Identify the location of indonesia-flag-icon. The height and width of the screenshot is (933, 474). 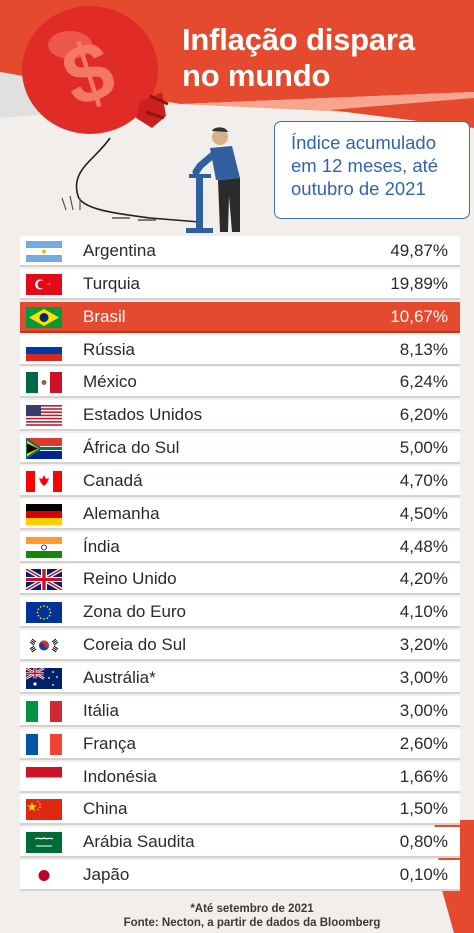
(44, 777).